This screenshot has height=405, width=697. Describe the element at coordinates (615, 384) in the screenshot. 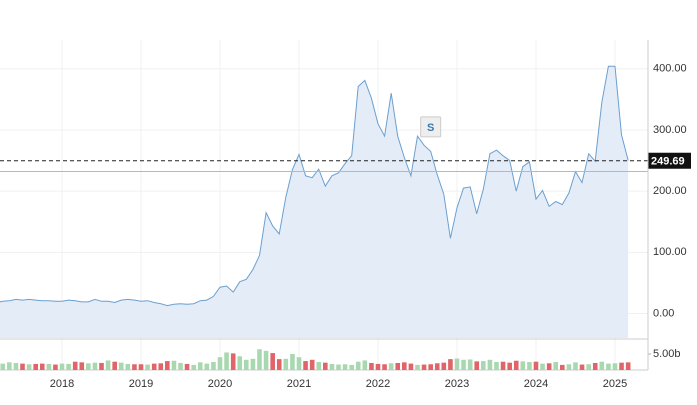

I see `x-tick-label: 2025` at that location.